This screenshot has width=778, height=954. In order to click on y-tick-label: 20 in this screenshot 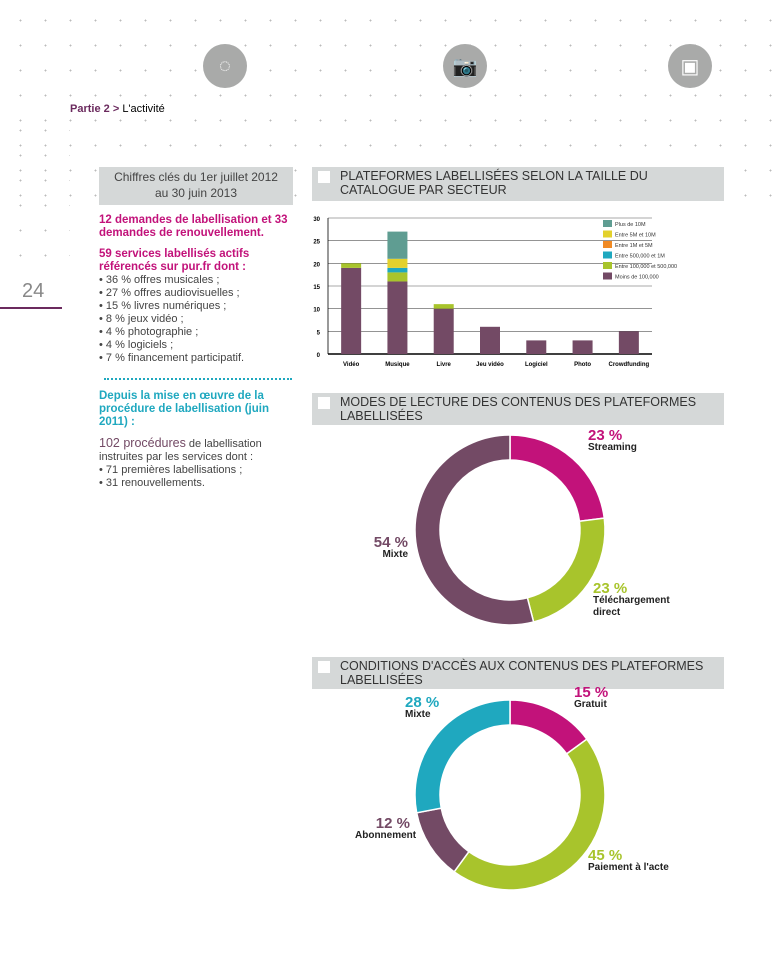, I will do `click(316, 265)`.